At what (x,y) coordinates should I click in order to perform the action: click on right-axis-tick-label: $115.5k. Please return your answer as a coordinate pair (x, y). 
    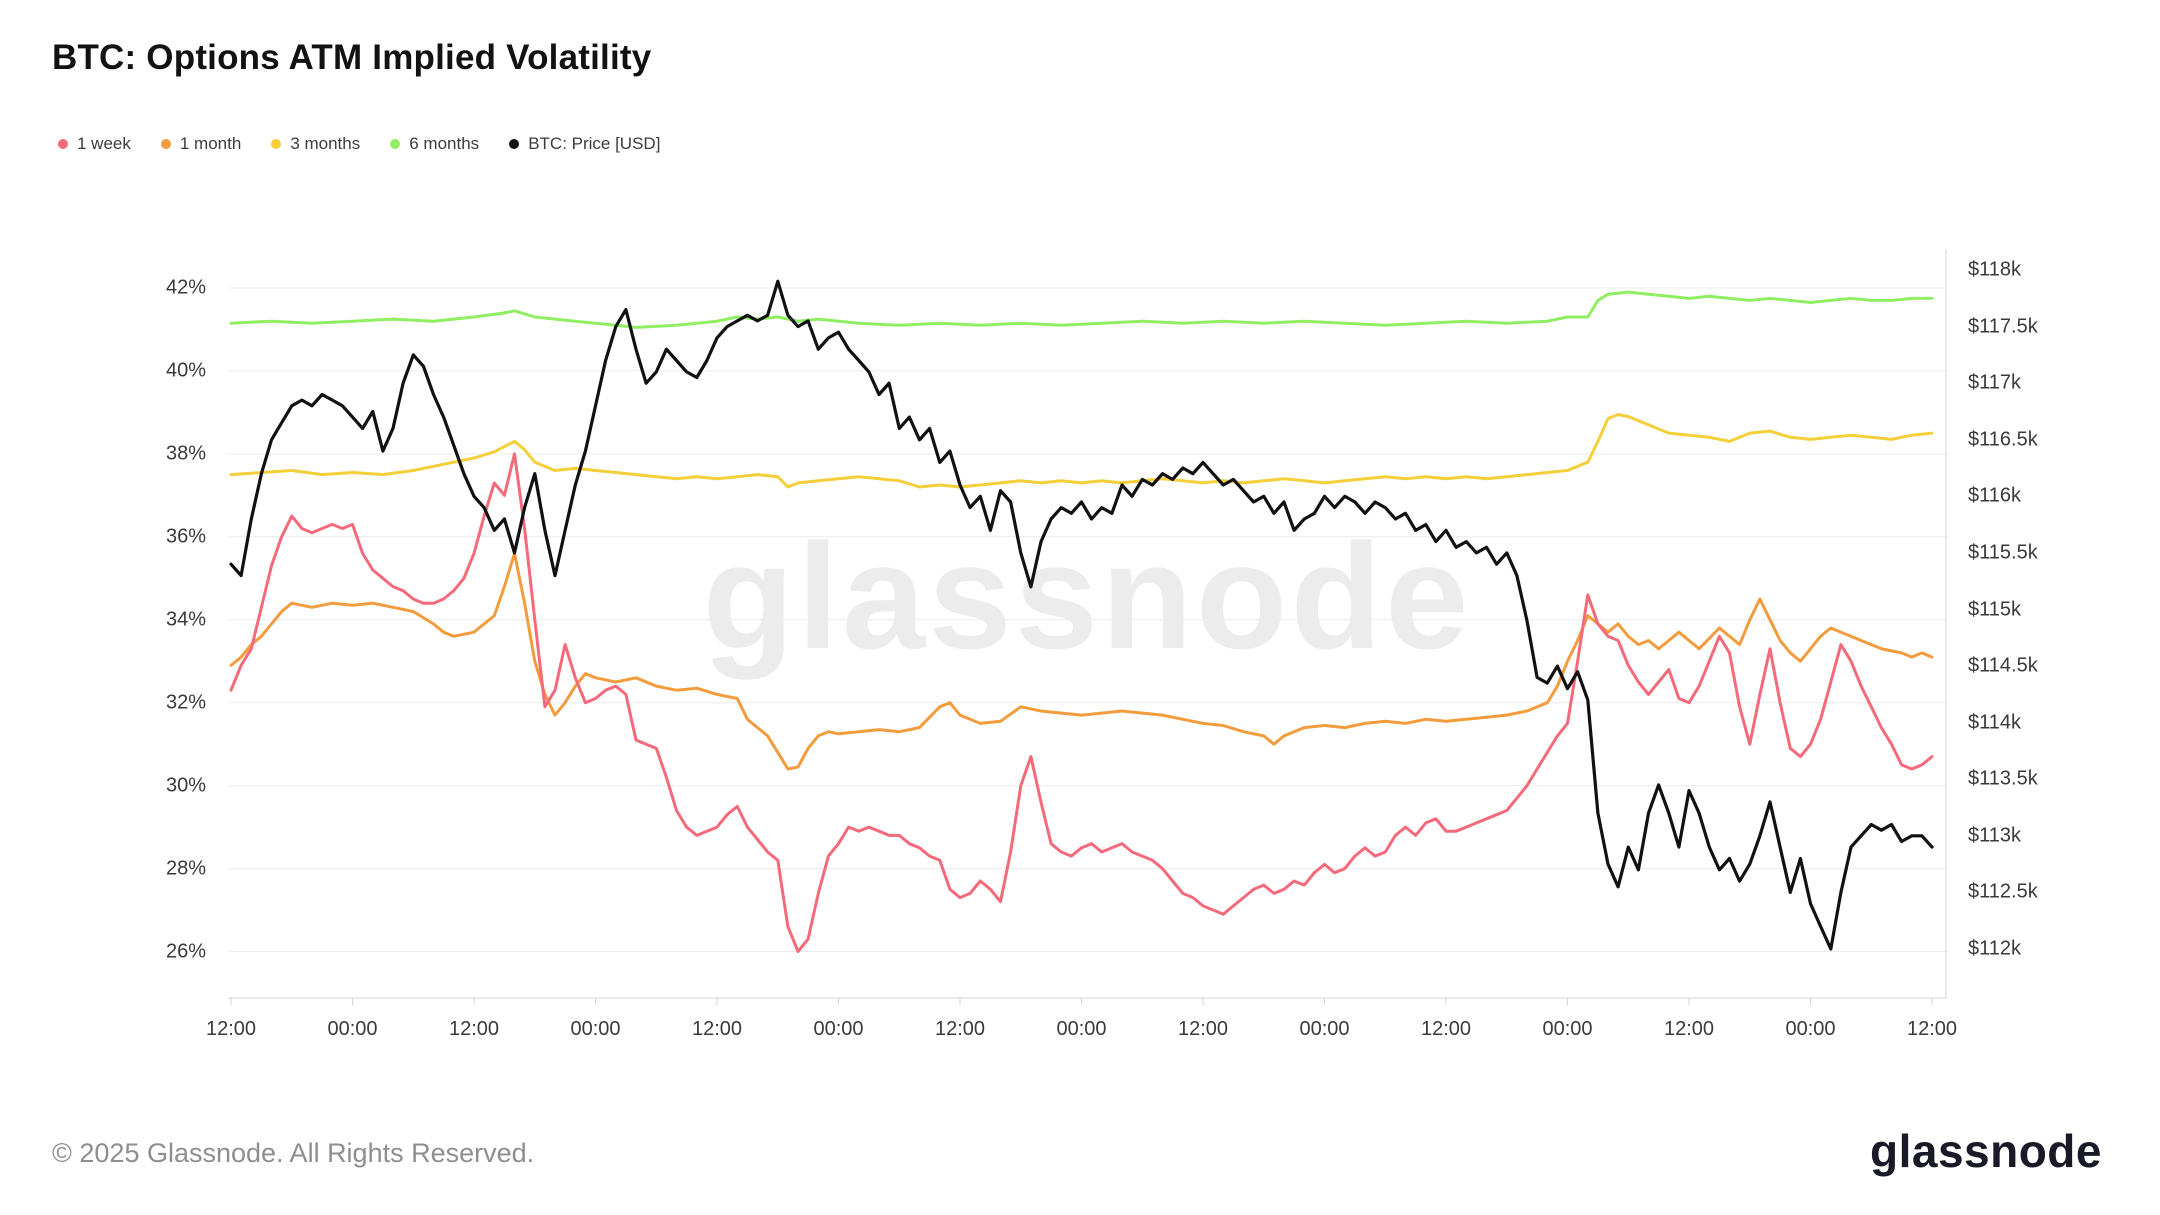
    Looking at the image, I should click on (2003, 552).